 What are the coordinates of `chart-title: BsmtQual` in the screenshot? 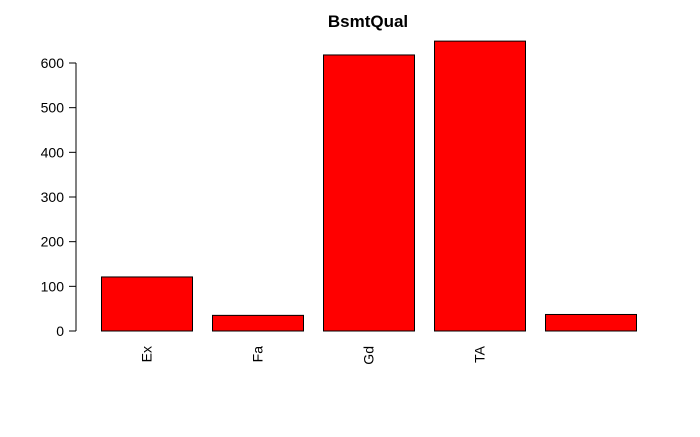 It's located at (368, 21).